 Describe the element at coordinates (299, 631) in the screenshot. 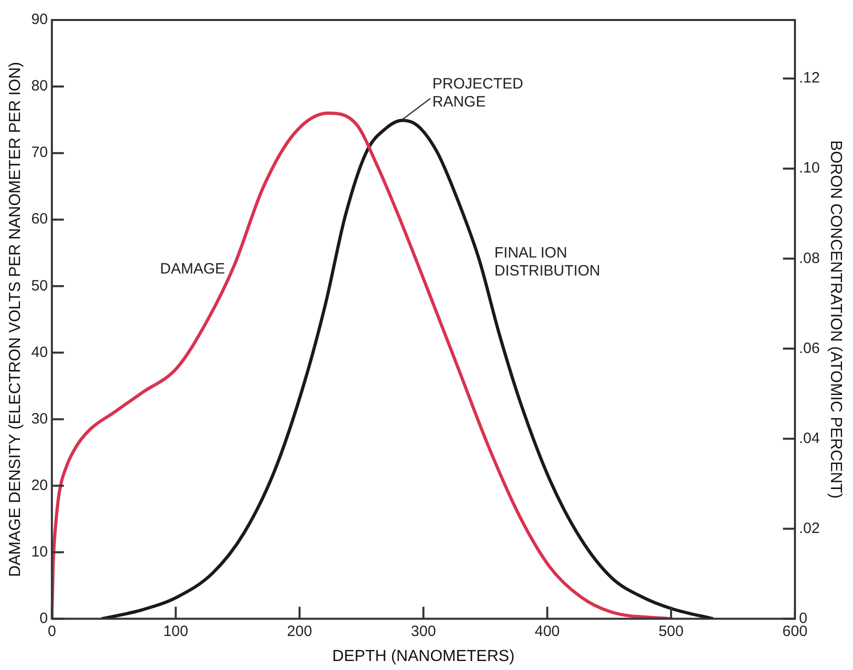

I see `x-tick-label: 200` at that location.